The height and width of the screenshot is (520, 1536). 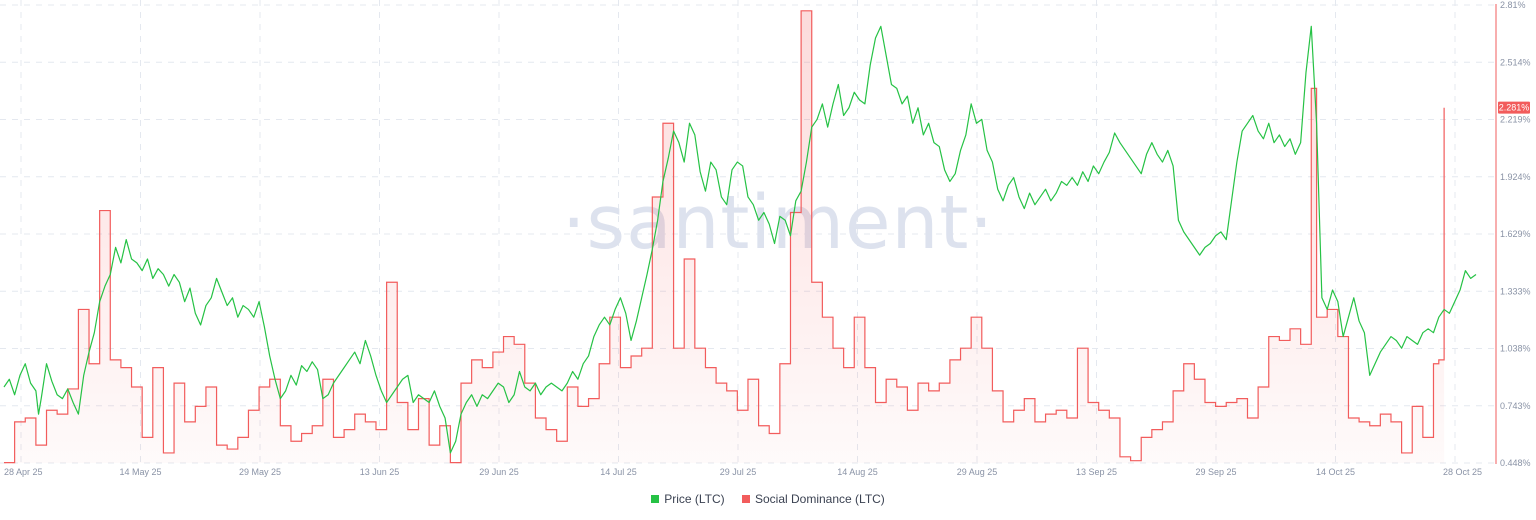 What do you see at coordinates (1215, 472) in the screenshot?
I see `x-tick-label: 29 Sep 25` at bounding box center [1215, 472].